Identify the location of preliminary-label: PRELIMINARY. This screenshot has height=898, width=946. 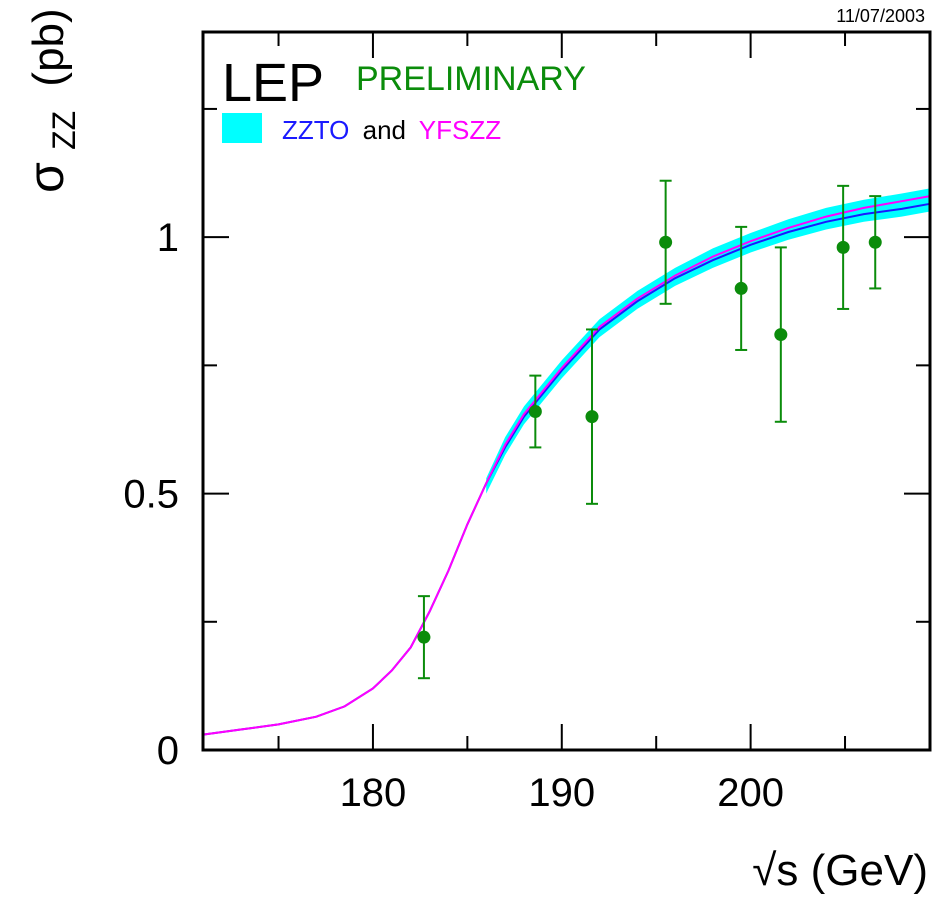
(471, 79).